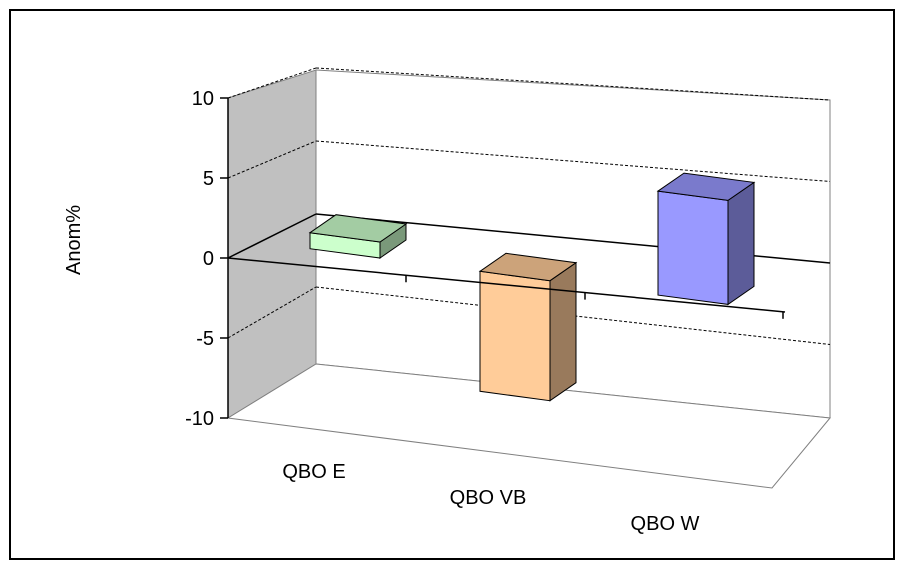 This screenshot has width=904, height=569. I want to click on bar-qbo-vb, so click(528, 327).